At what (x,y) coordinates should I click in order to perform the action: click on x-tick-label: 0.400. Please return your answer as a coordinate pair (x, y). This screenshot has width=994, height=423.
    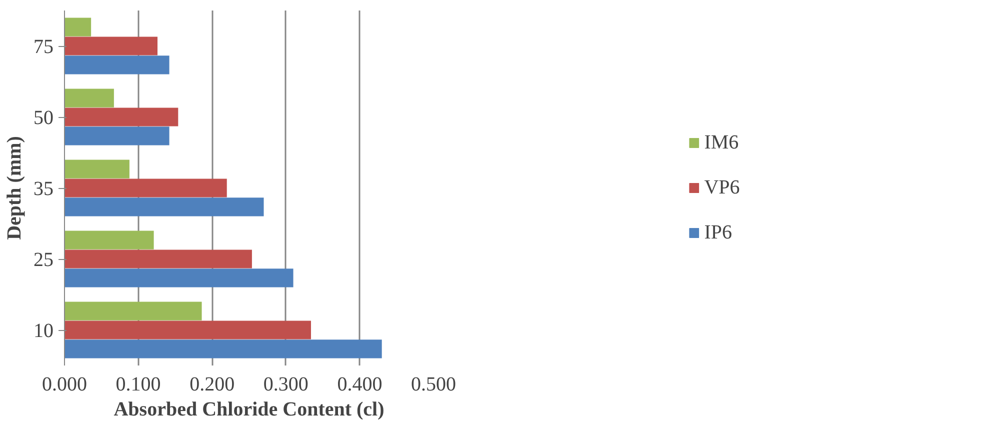
    Looking at the image, I should click on (359, 385).